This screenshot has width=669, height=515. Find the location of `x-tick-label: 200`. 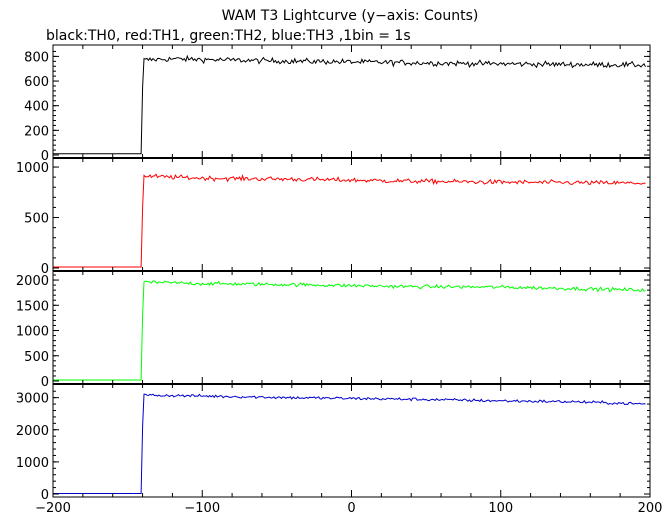

x-tick-label: 200 is located at coordinates (650, 508).